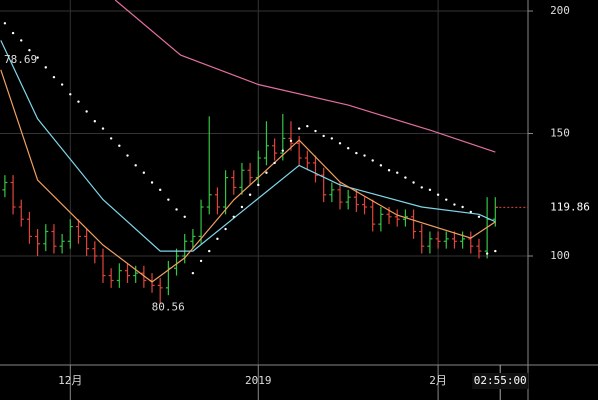 Image resolution: width=598 pixels, height=400 pixels. I want to click on y-tick-label: 150, so click(560, 133).